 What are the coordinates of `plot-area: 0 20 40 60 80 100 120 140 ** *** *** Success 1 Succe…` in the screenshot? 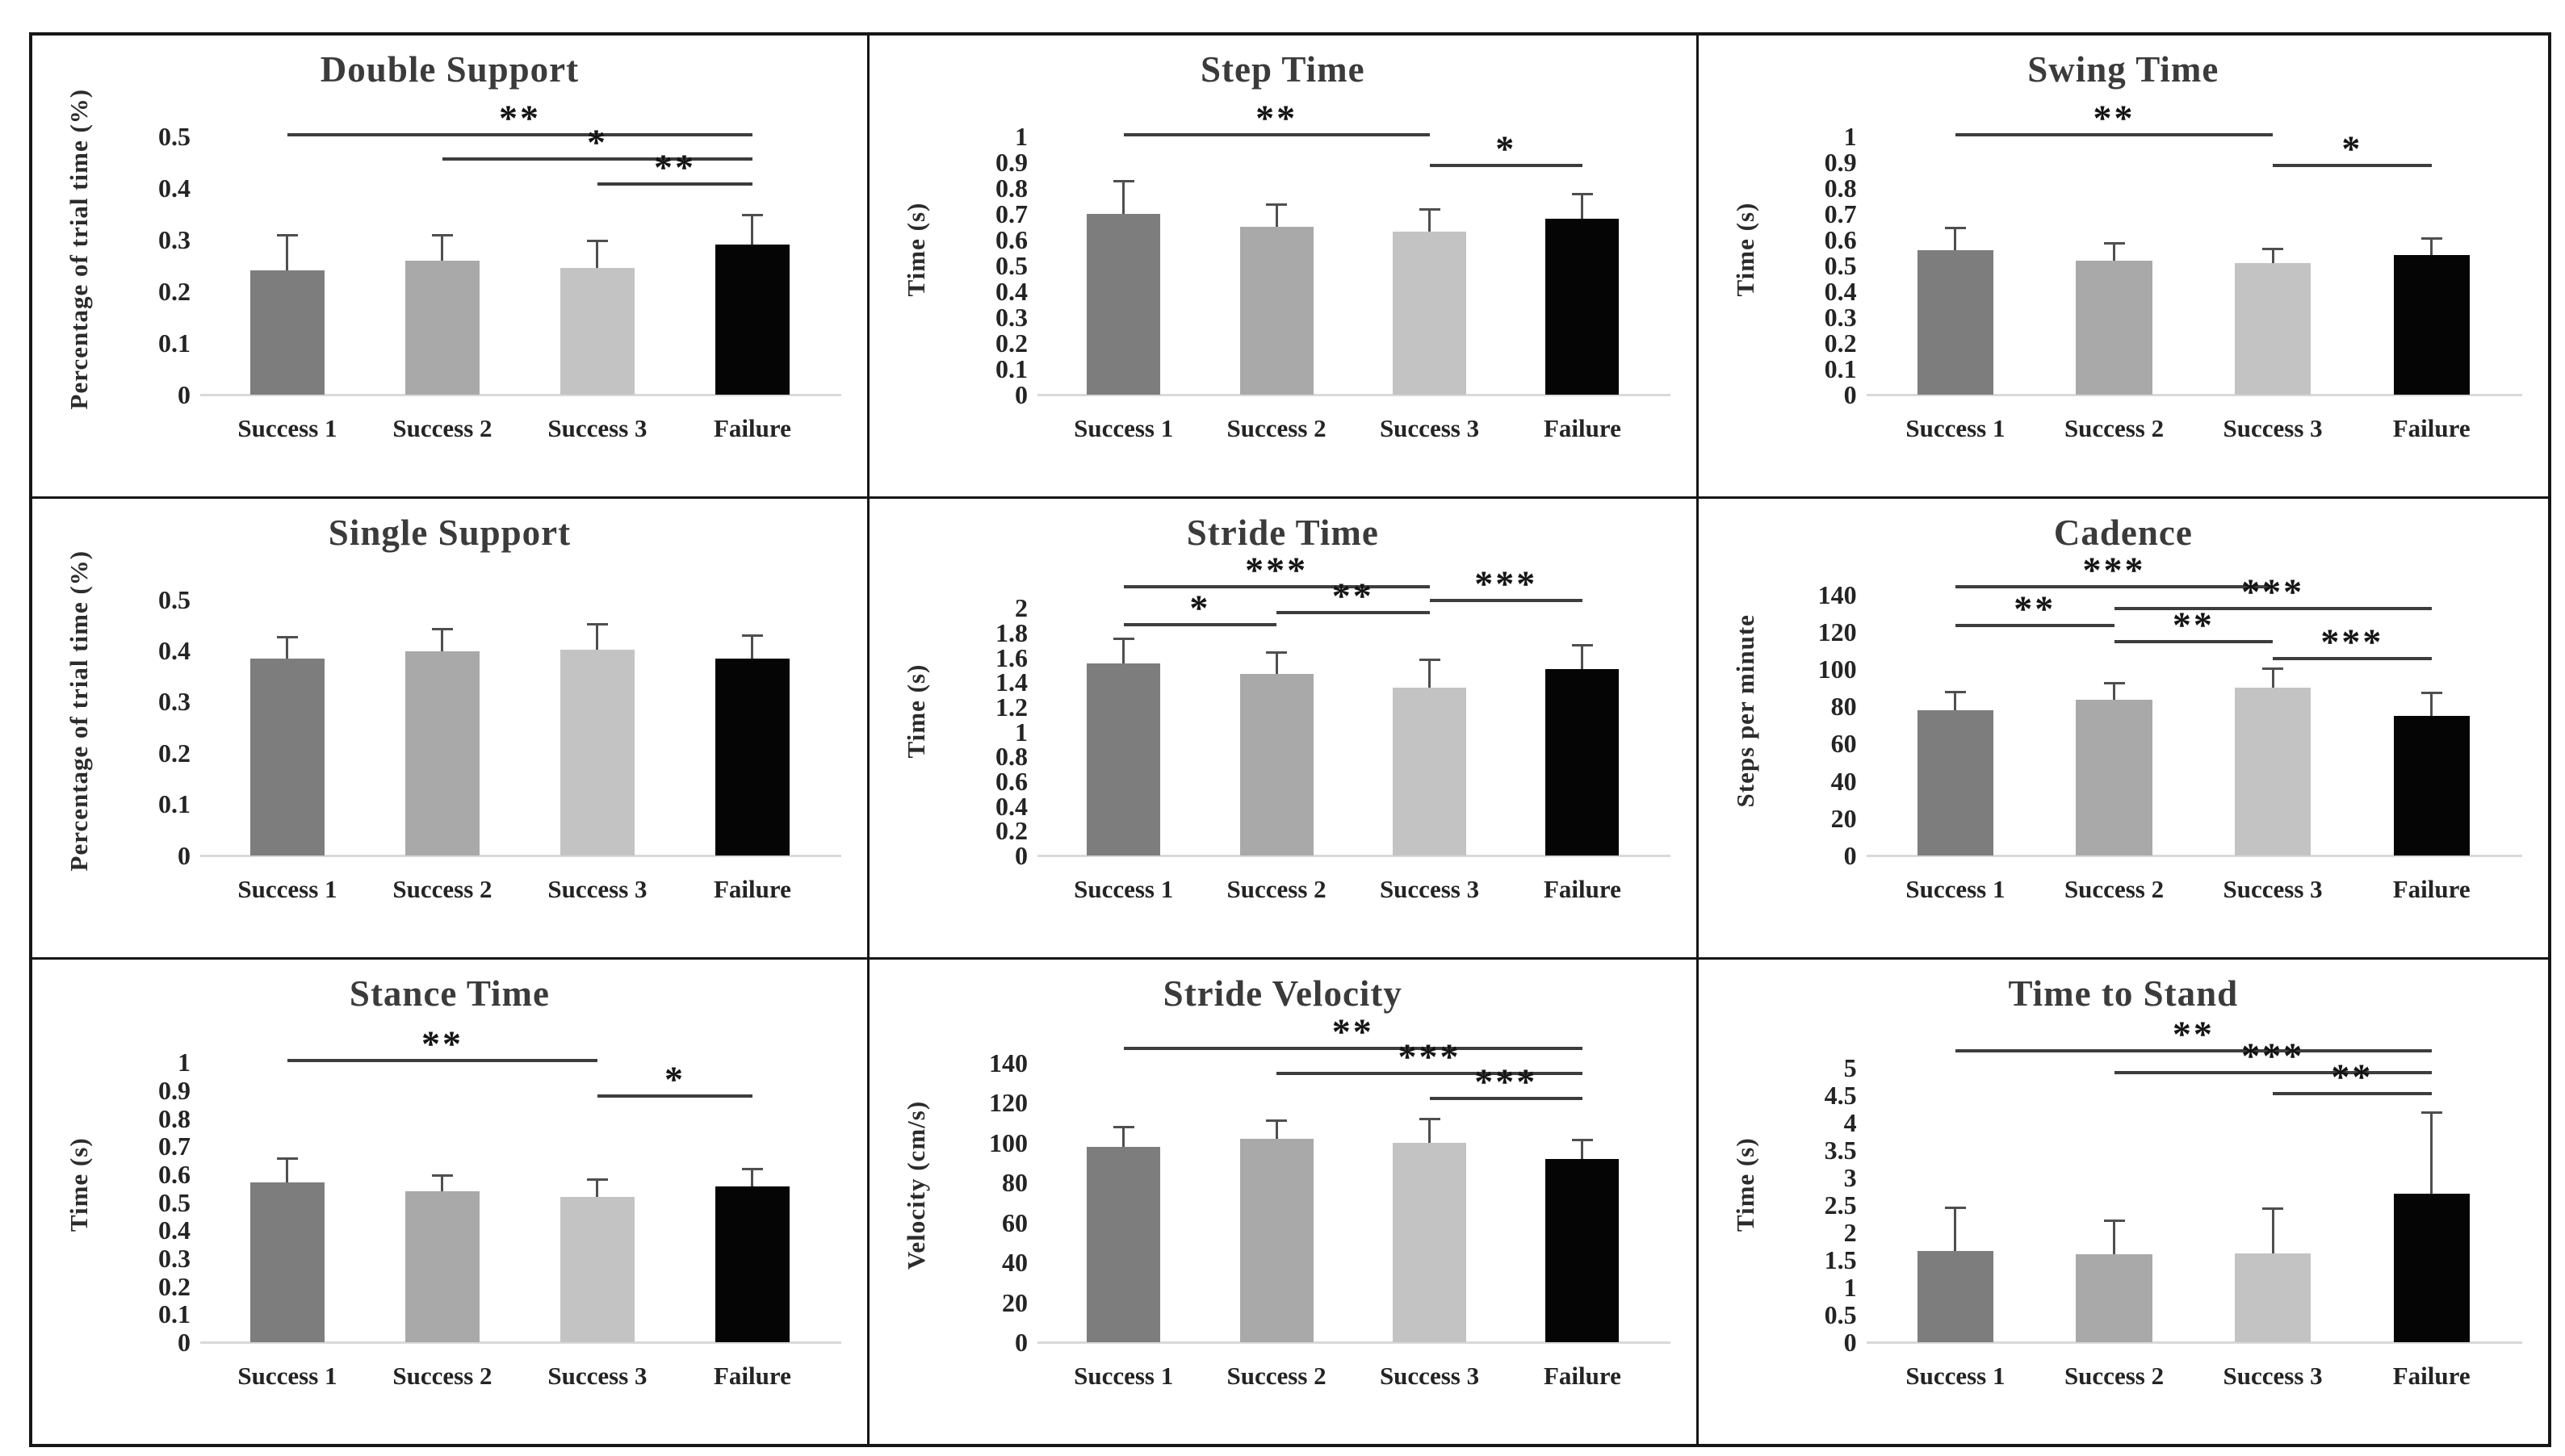 It's located at (1330, 1201).